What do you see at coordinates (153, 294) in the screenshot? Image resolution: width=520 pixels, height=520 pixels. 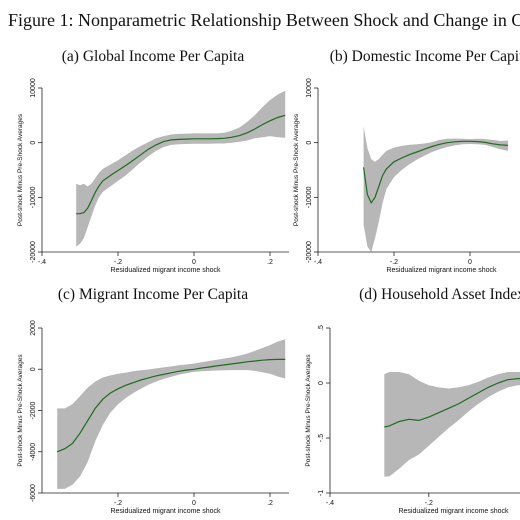 I see `panel-title: (c) Migrant Income Per Capita` at bounding box center [153, 294].